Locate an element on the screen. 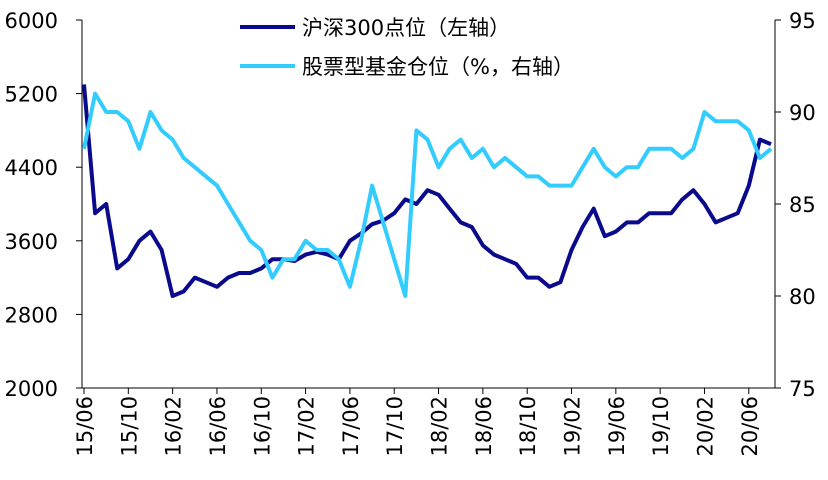  x-tick-label: 17/10 is located at coordinates (395, 426).